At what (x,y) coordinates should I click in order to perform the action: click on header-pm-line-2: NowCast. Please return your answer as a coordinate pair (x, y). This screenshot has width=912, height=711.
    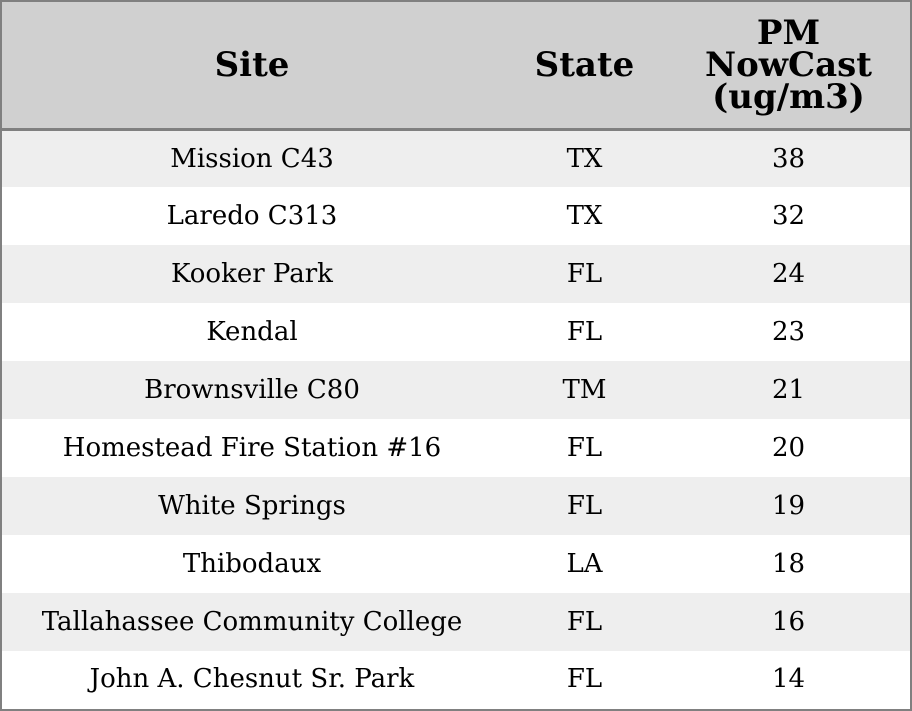
    Looking at the image, I should click on (788, 64).